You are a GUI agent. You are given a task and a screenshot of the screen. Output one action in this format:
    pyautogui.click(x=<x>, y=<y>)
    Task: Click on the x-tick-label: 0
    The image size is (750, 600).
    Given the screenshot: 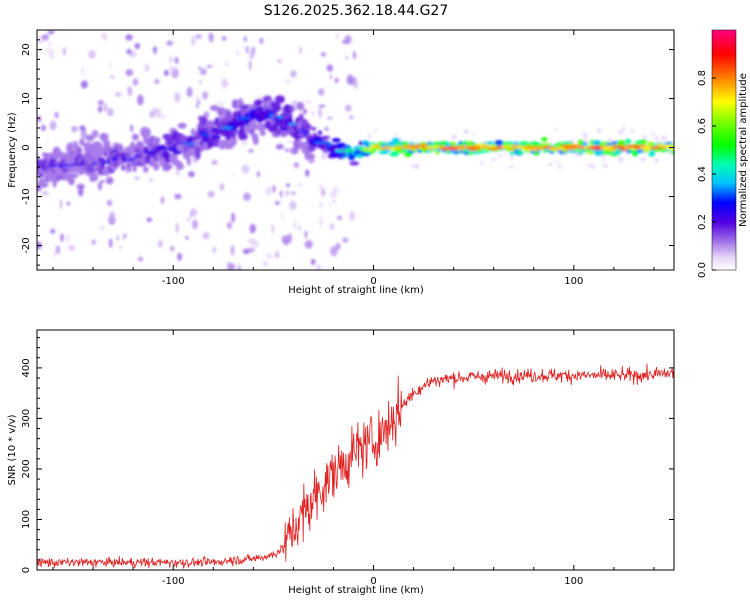 What is the action you would take?
    pyautogui.click(x=373, y=581)
    